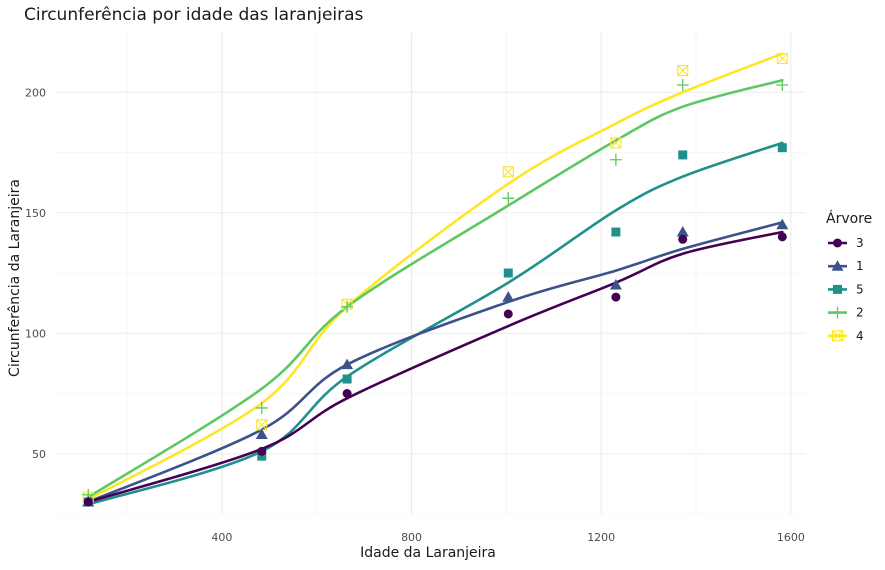 This screenshot has width=885, height=570. Describe the element at coordinates (39, 454) in the screenshot. I see `y-tick-label: 50` at that location.